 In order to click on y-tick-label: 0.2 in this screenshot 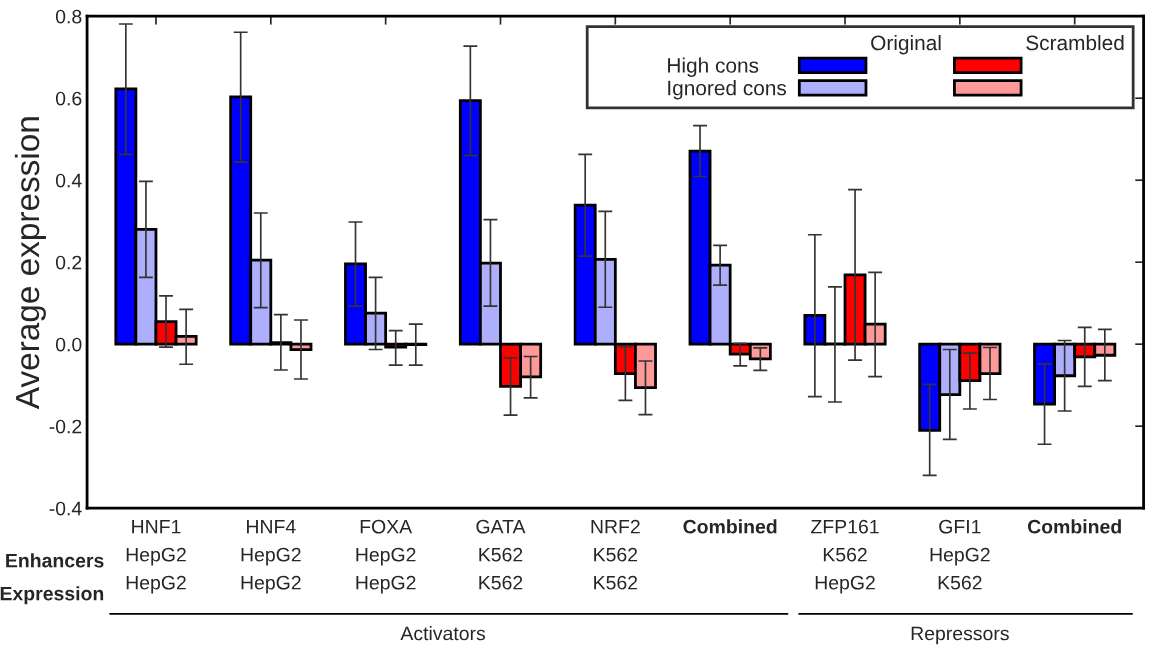, I will do `click(68, 262)`.